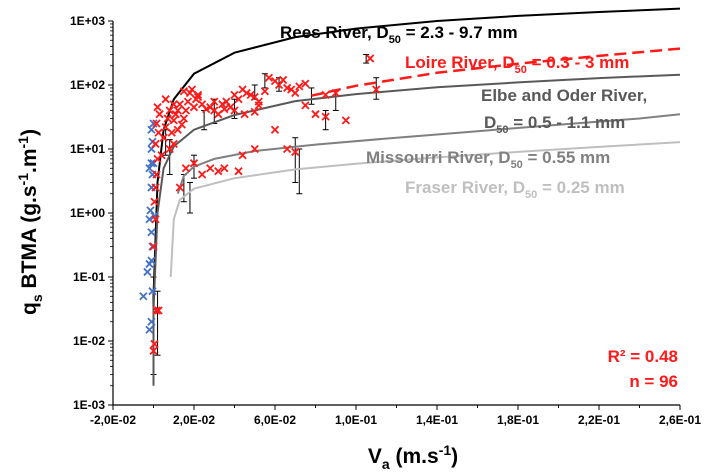 This screenshot has width=707, height=472. Describe the element at coordinates (413, 457) in the screenshot. I see `x-axis-title: Va (m.s-1)` at that location.